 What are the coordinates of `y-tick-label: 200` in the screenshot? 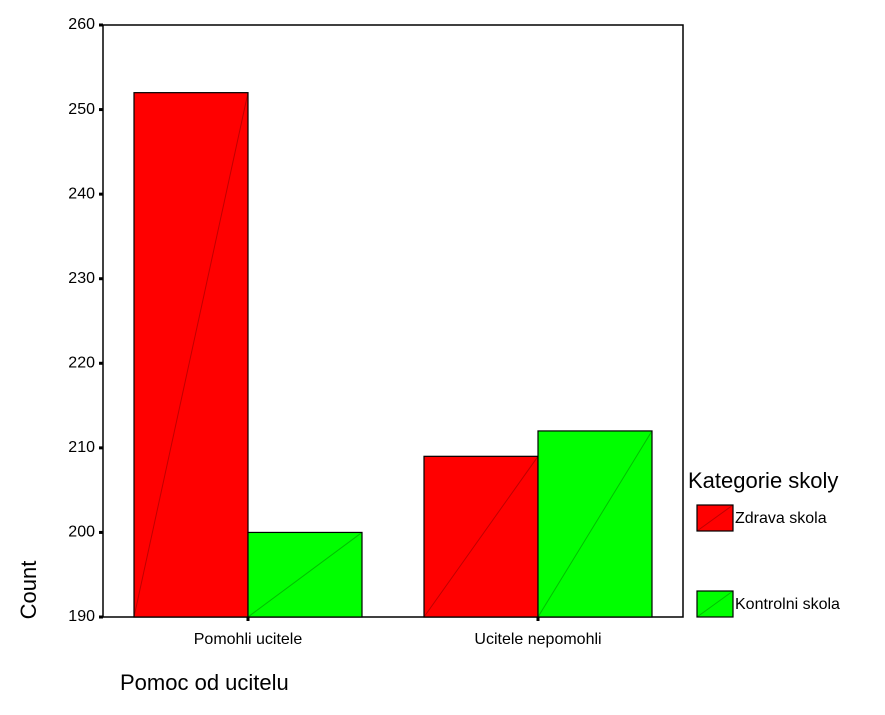 It's located at (81, 532).